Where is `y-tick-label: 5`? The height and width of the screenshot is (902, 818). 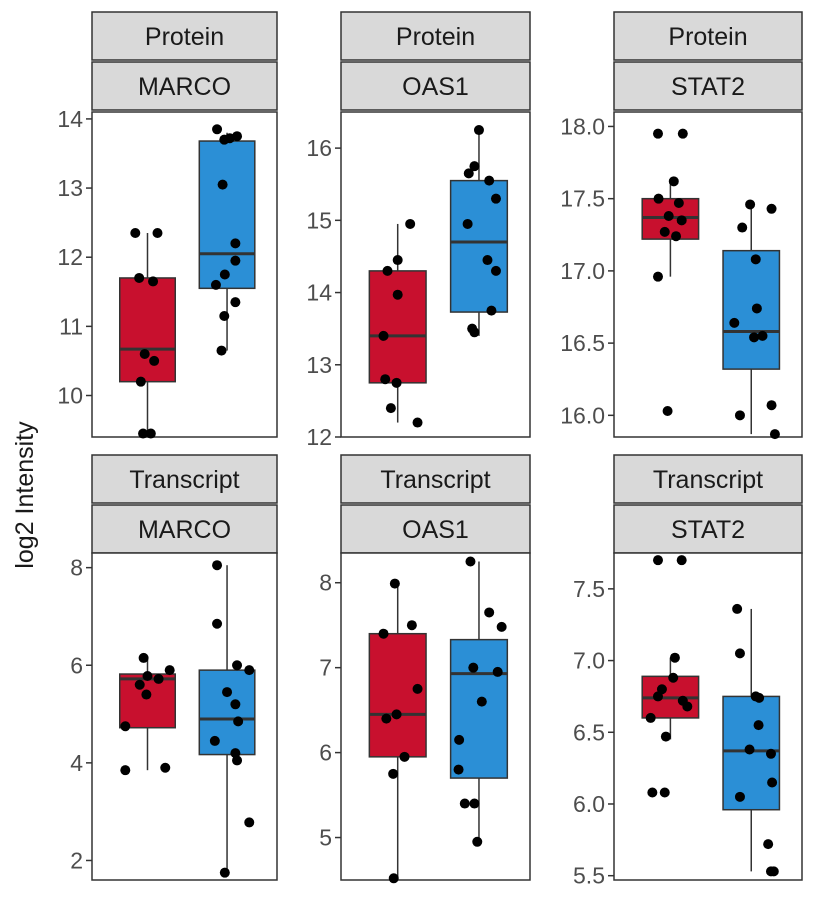 y-tick-label: 5 is located at coordinates (325, 838).